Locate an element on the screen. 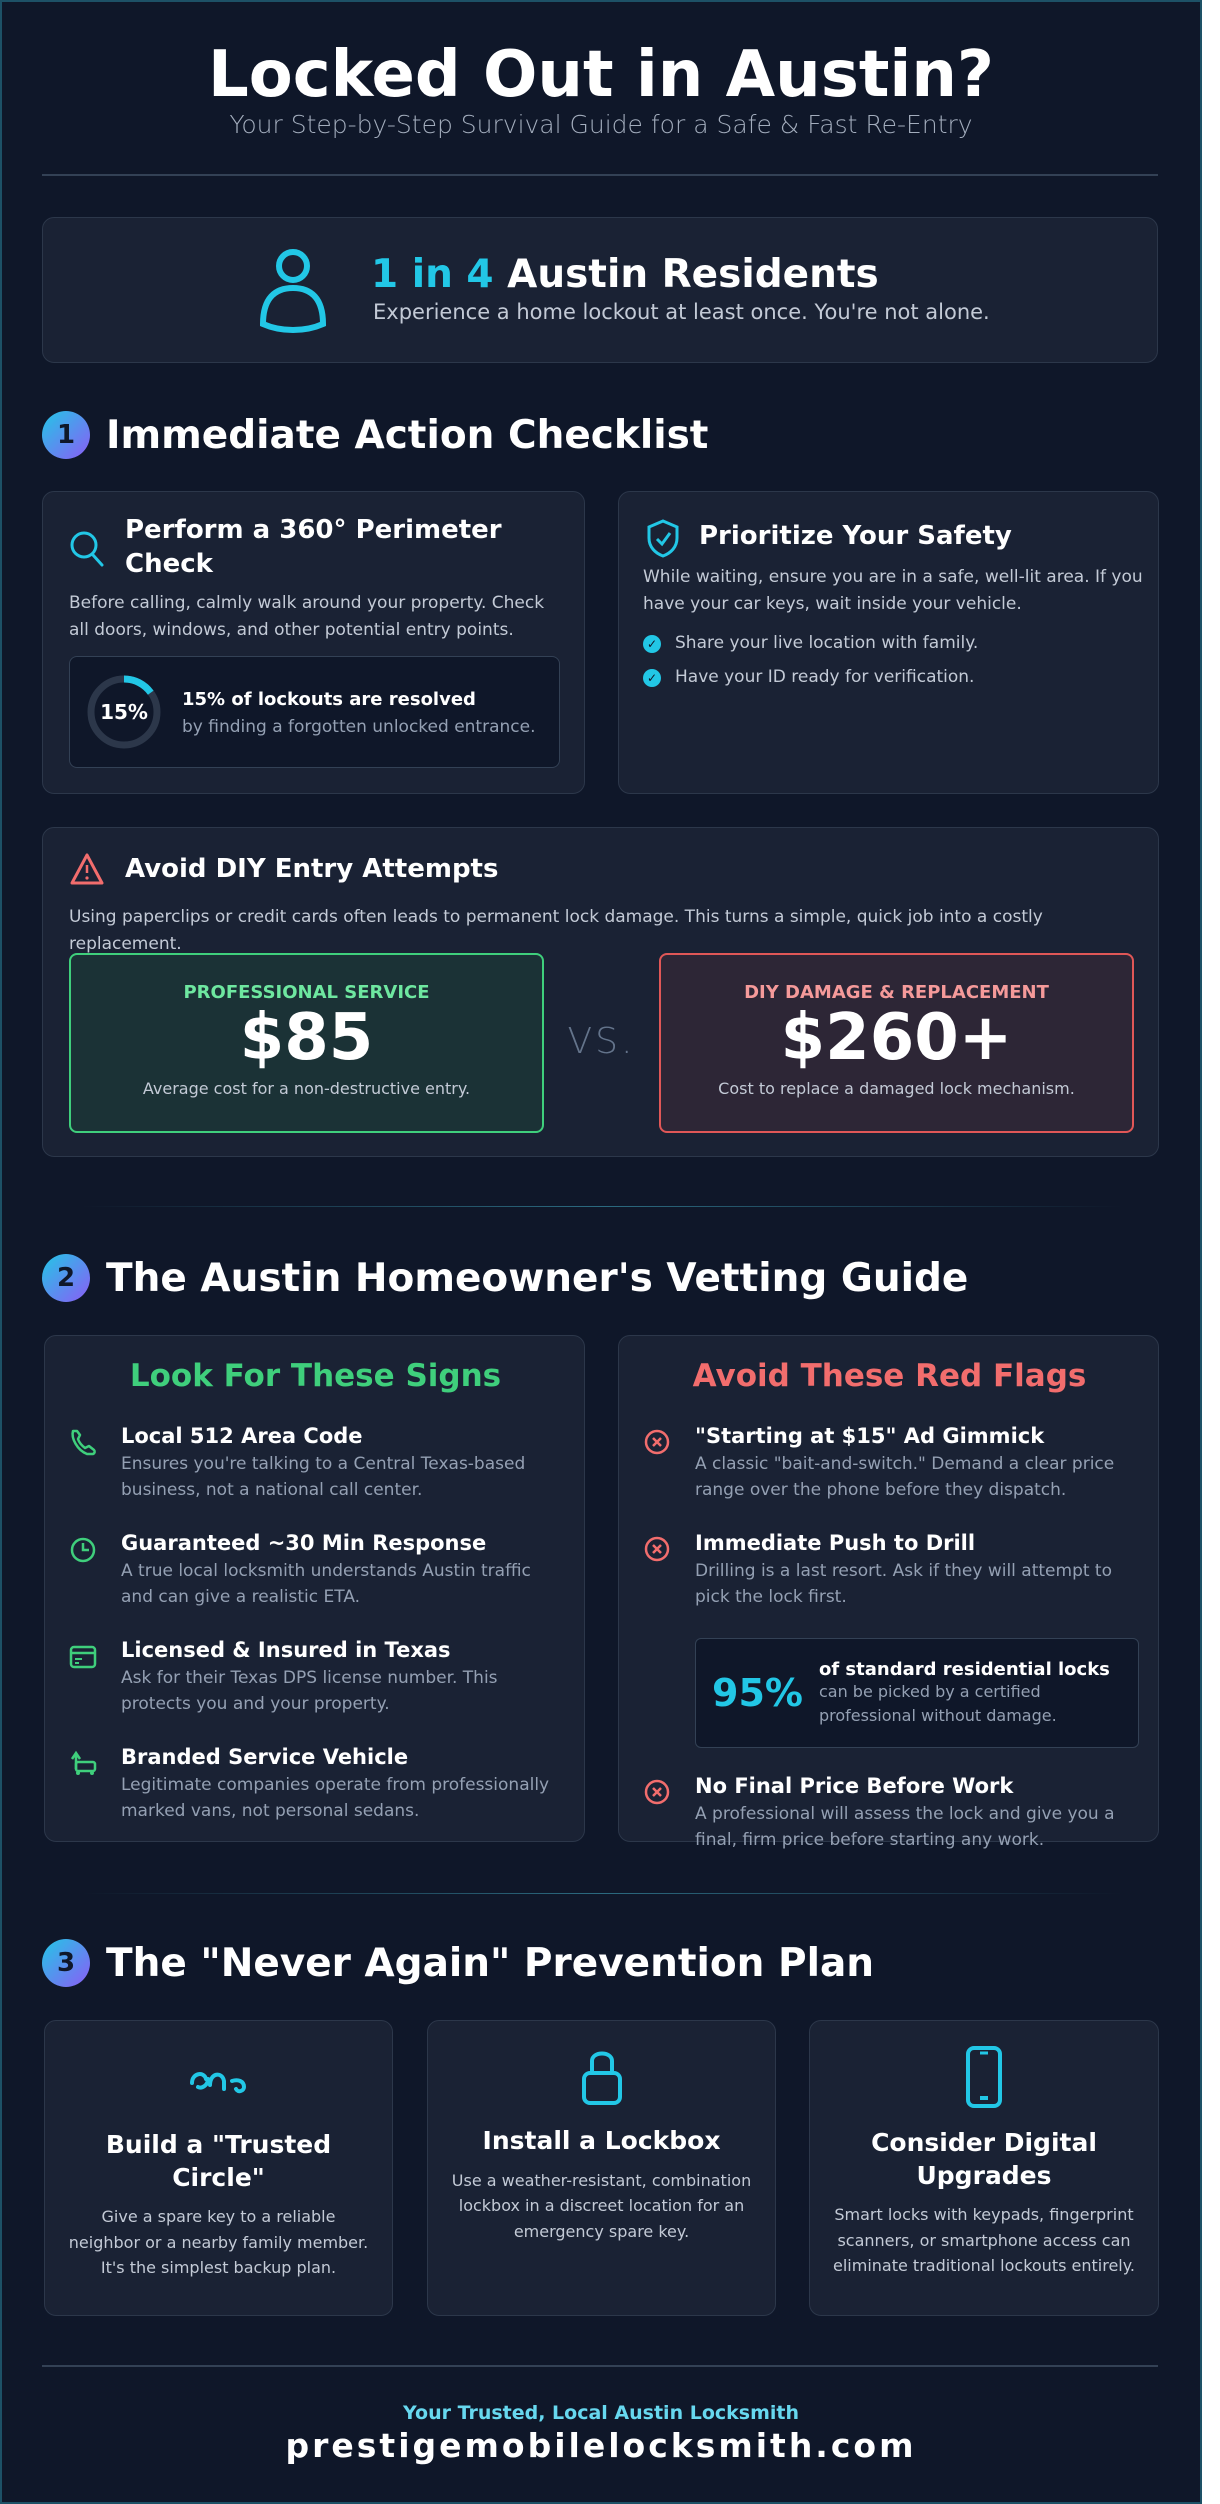 This screenshot has height=2504, width=1220. section-2-heading: 2 The Austin Homeowner's Vetting Guide is located at coordinates (505, 1278).